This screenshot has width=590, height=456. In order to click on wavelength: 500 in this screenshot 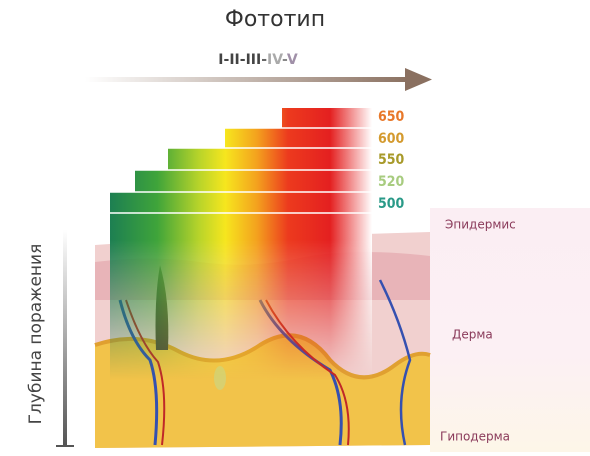, I will do `click(391, 204)`.